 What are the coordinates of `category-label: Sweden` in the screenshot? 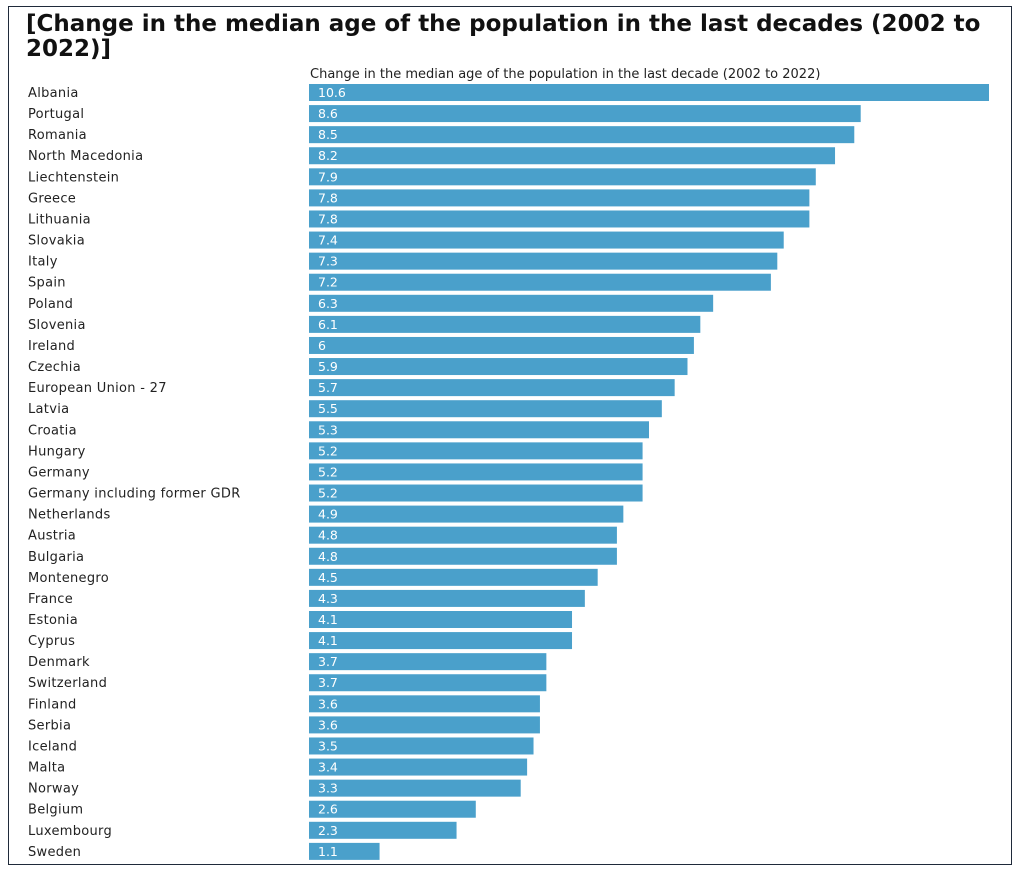 It's located at (54, 852).